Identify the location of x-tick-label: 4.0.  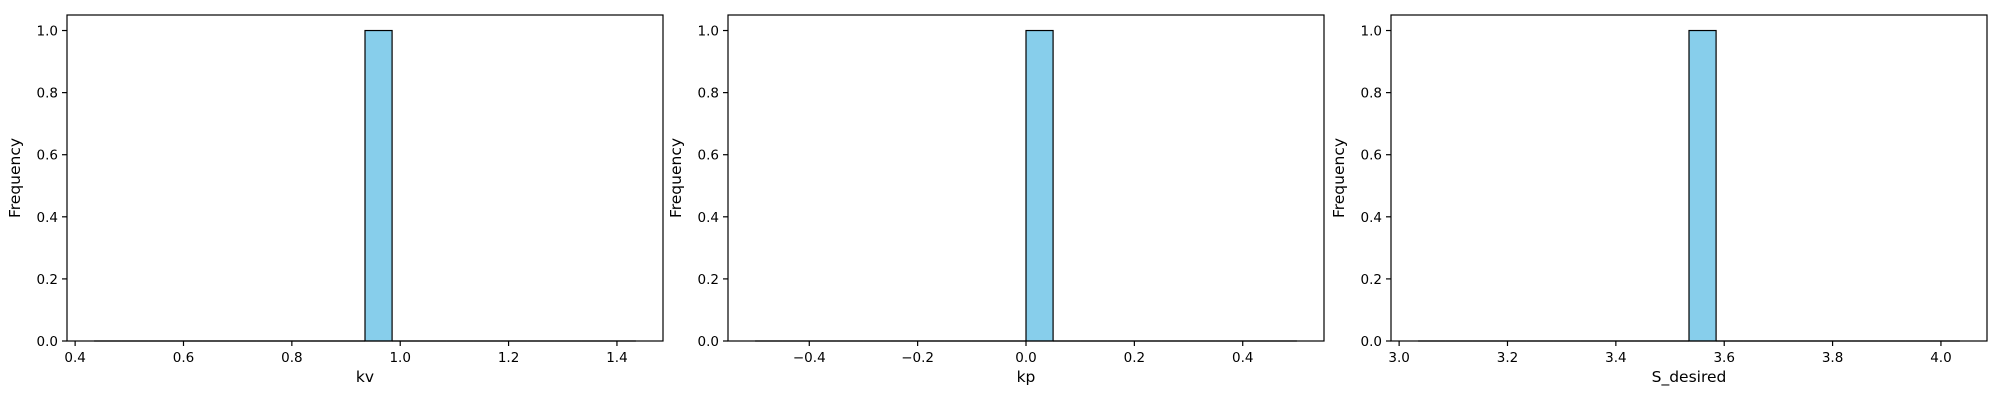
(1940, 358).